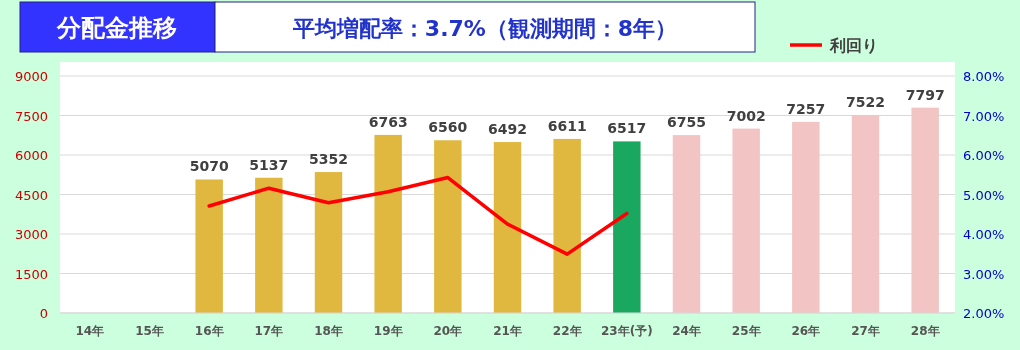 The width and height of the screenshot is (1020, 350). Describe the element at coordinates (853, 45) in the screenshot. I see `legend-label: 利回り` at that location.